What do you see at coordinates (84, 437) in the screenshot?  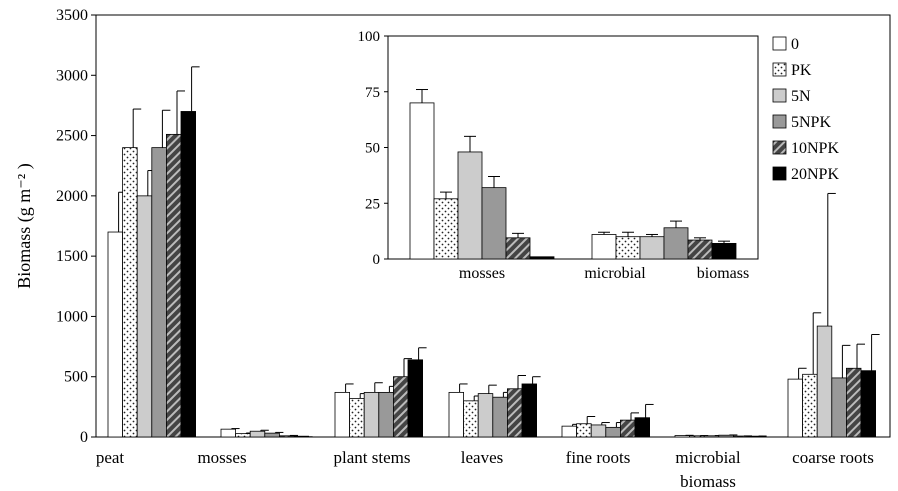 I see `y-tick-label: 0` at bounding box center [84, 437].